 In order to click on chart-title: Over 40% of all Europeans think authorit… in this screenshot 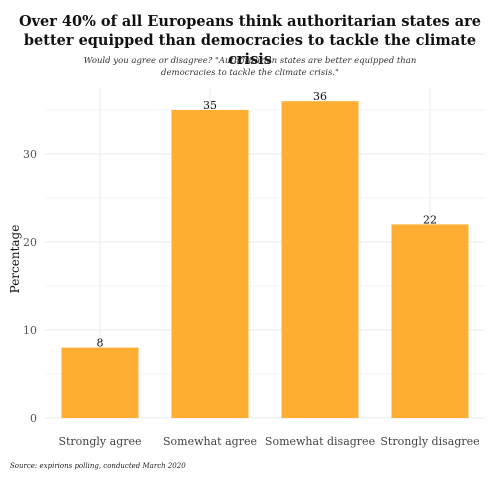, I will do `click(250, 40)`.